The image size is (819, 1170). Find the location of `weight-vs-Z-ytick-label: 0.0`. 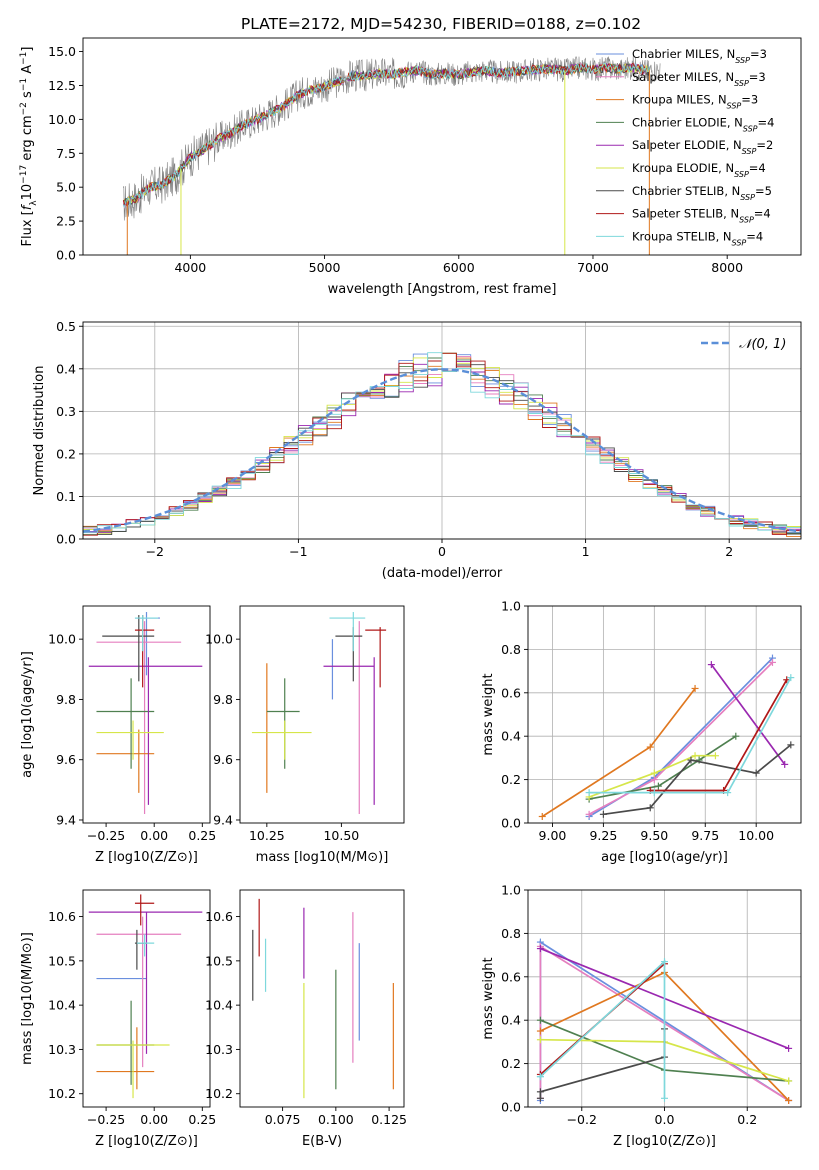

weight-vs-Z-ytick-label: 0.0 is located at coordinates (511, 1107).